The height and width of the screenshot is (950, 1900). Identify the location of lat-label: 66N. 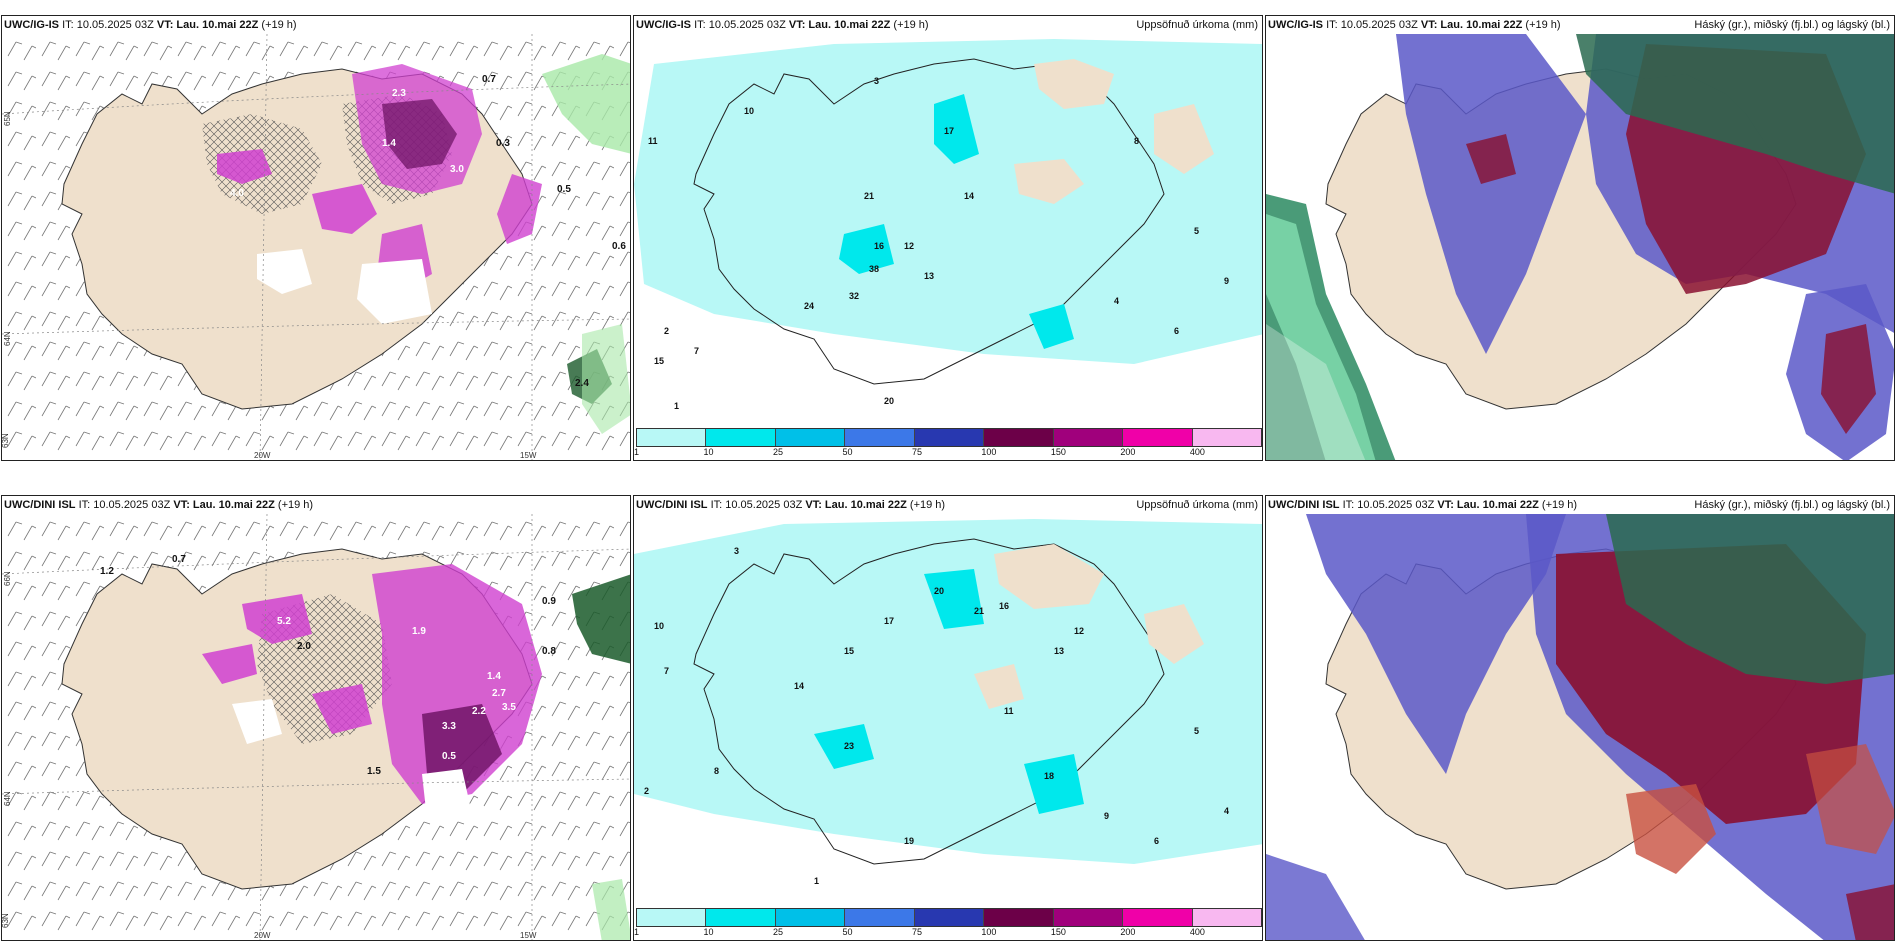
(7, 578).